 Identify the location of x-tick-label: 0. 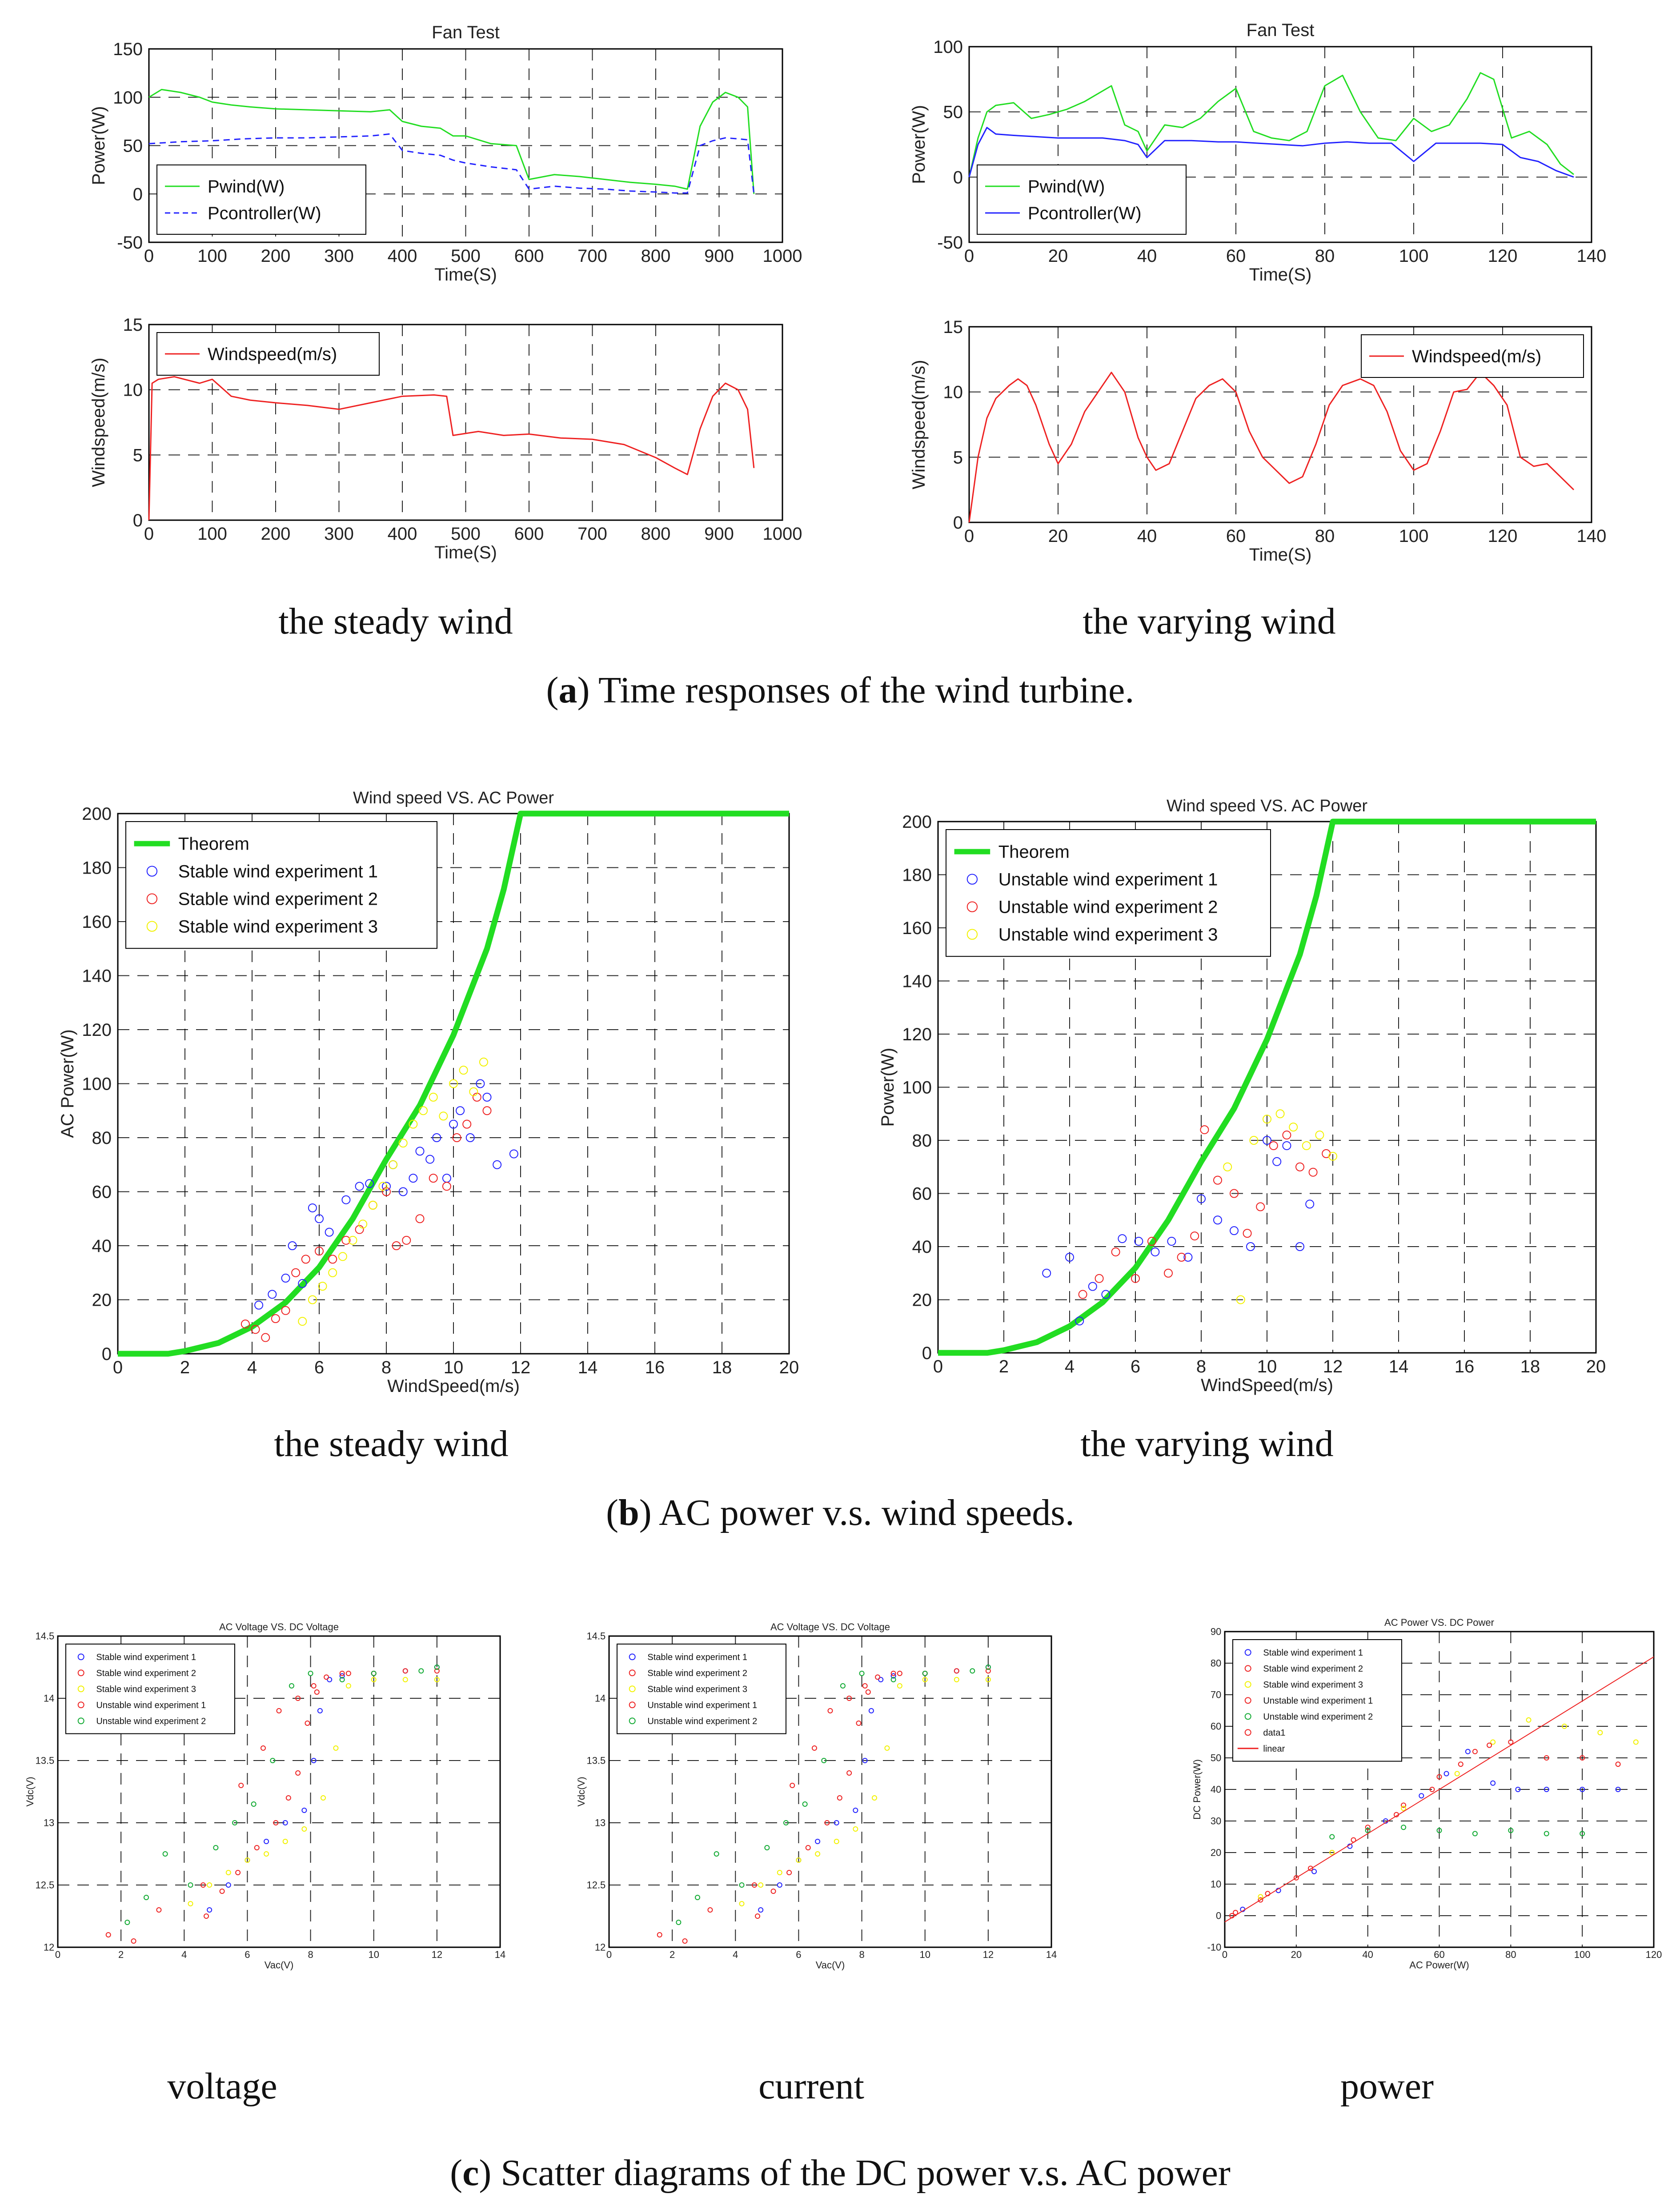
(609, 1954).